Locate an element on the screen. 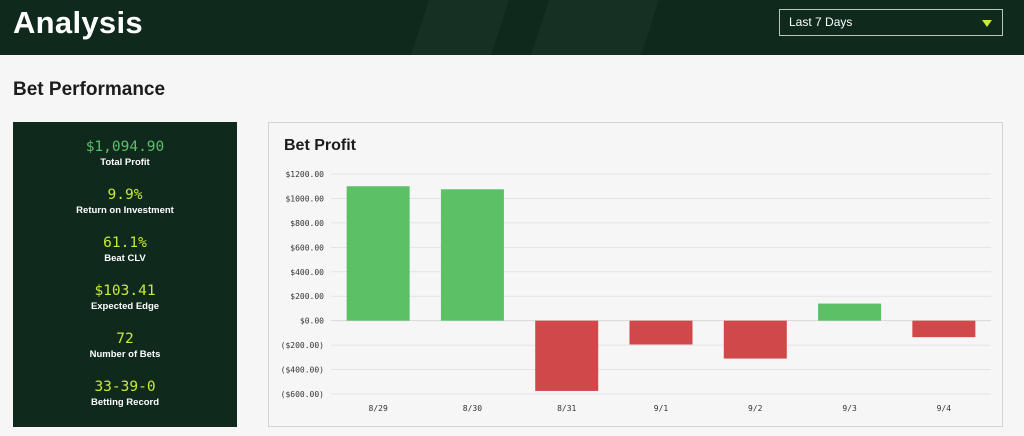 Image resolution: width=1024 pixels, height=436 pixels. stat-label: Expected Edge is located at coordinates (125, 306).